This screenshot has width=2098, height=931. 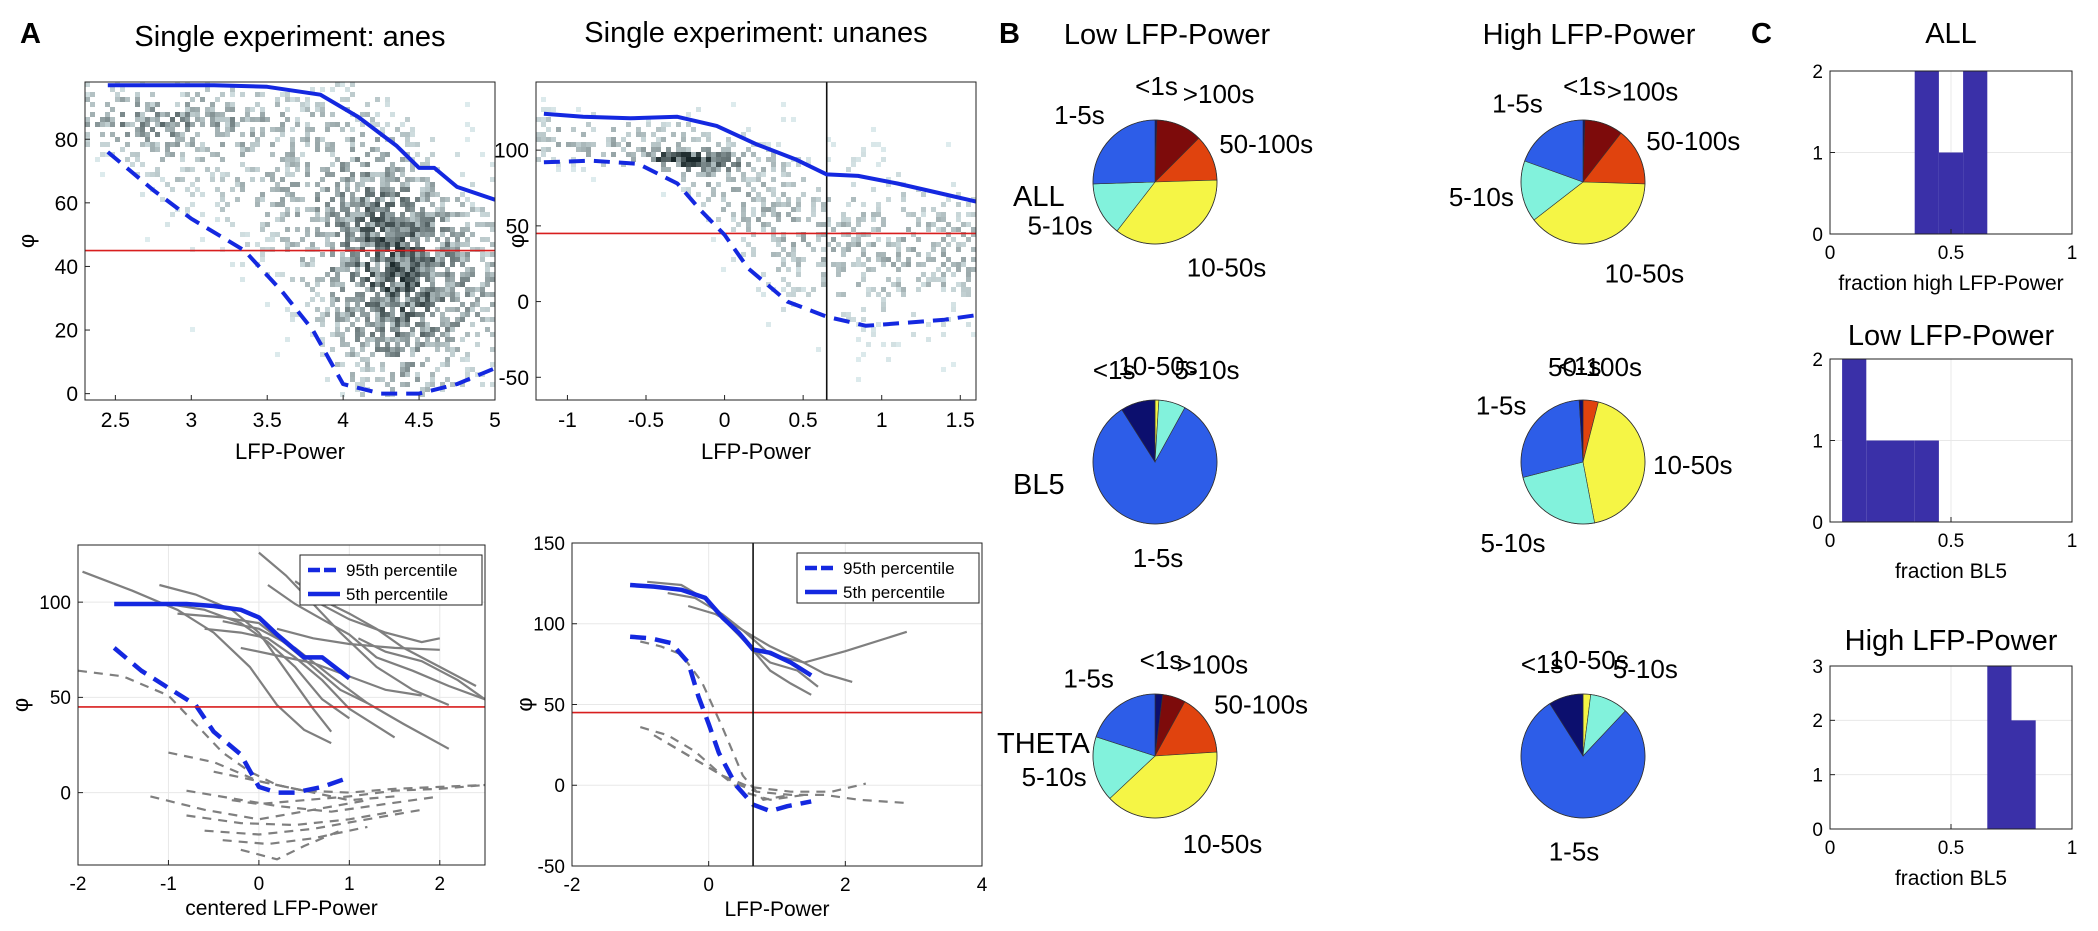 I want to click on series-clip, so click(x=759, y=157).